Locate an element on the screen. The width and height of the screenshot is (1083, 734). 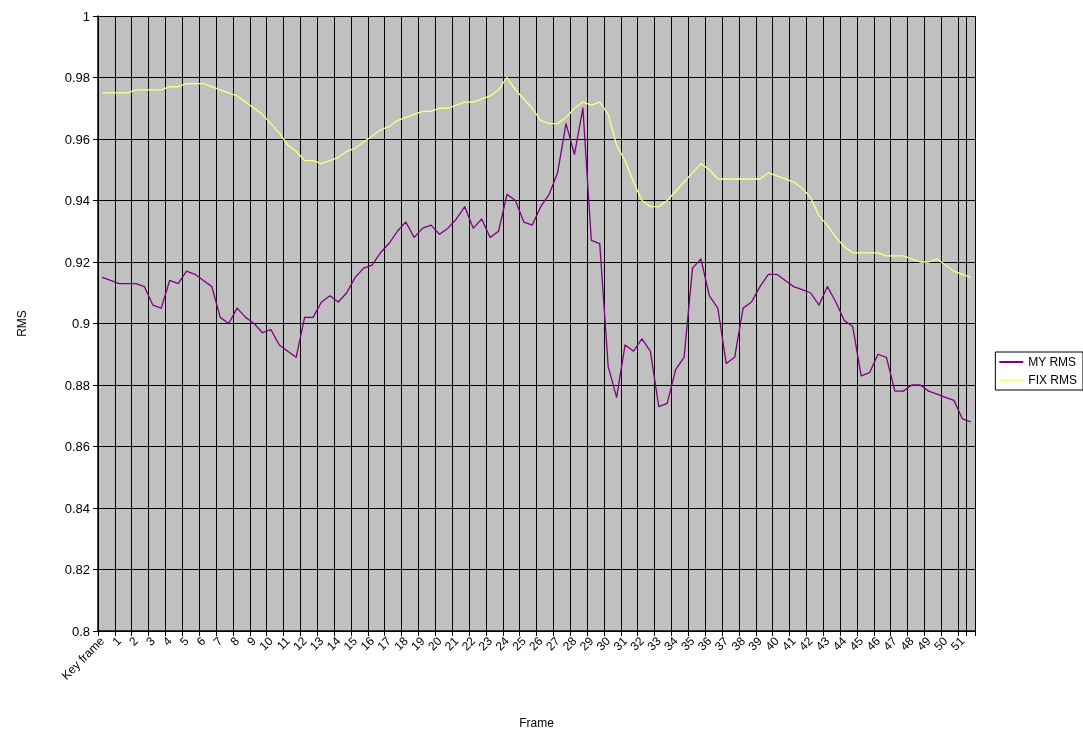
x-tick-label: 49 is located at coordinates (924, 643).